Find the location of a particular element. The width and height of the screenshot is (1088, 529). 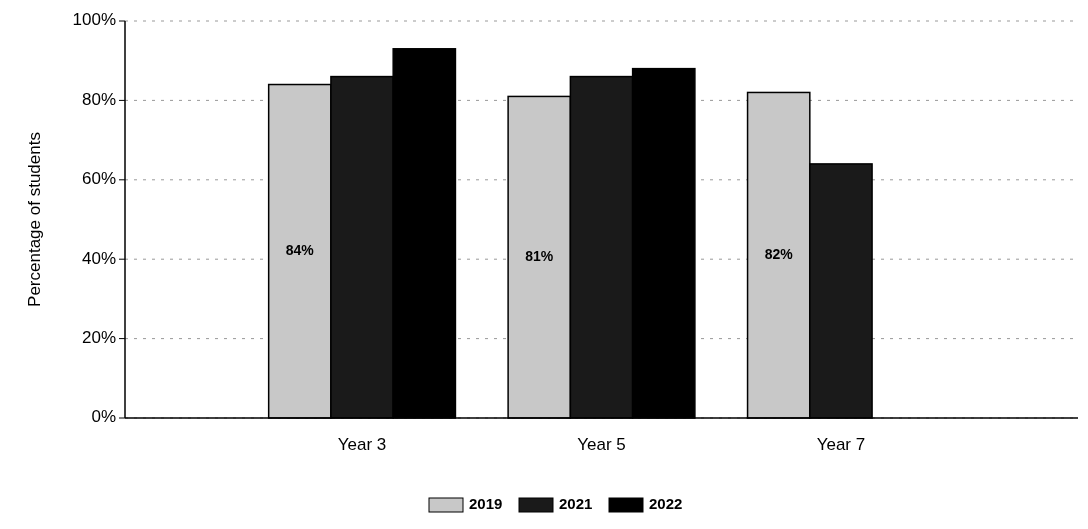

y-tick-label: 40% is located at coordinates (98, 258).